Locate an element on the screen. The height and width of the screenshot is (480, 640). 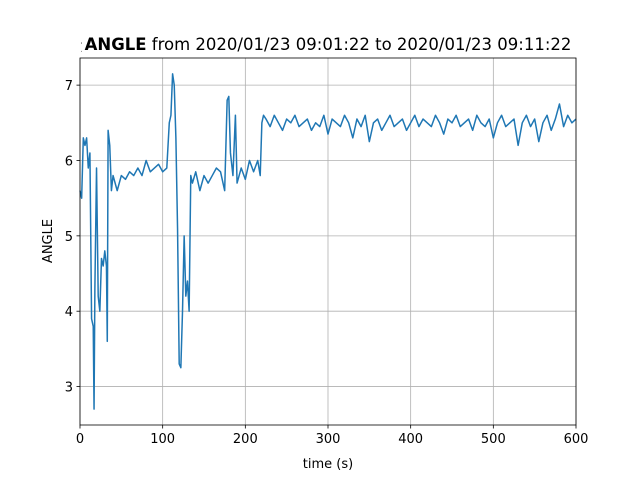
x-tick-label: 300 is located at coordinates (328, 439).